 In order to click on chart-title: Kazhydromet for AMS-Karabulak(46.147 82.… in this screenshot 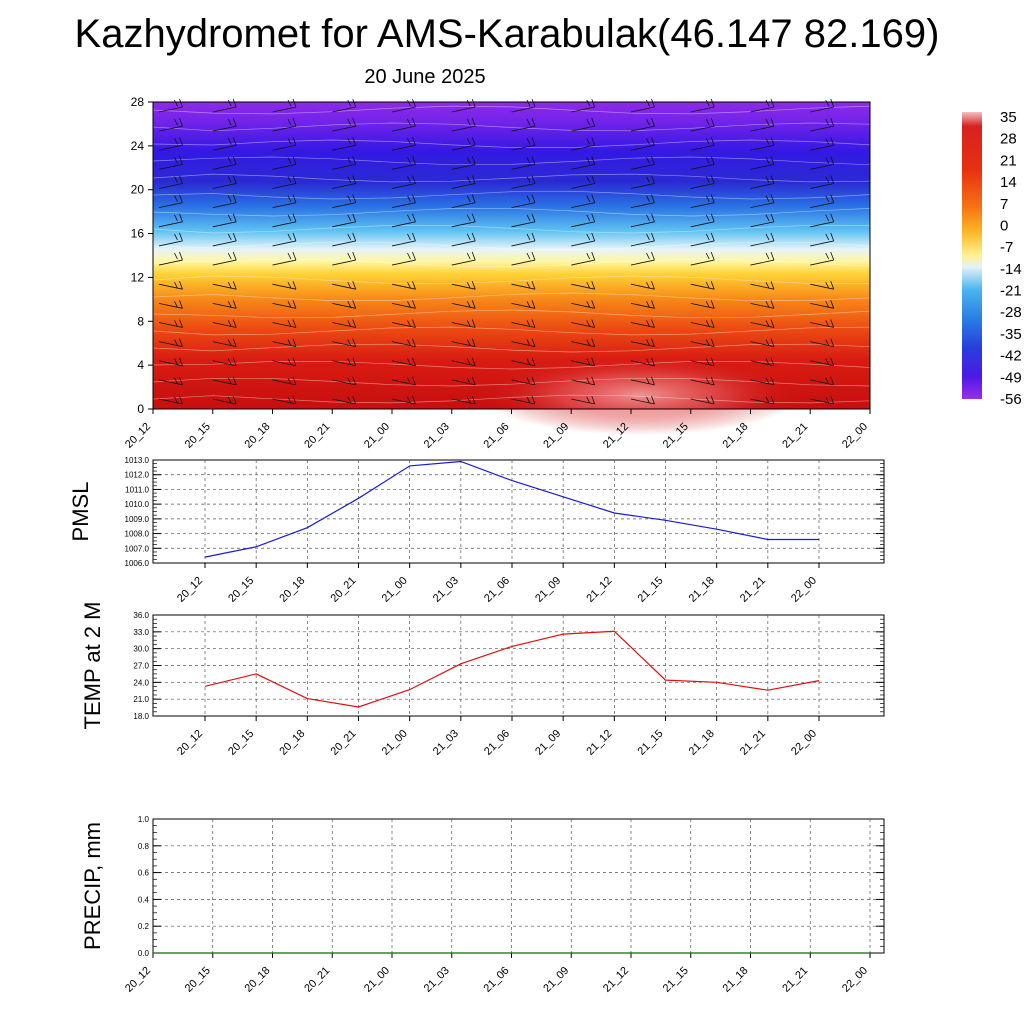, I will do `click(507, 34)`.